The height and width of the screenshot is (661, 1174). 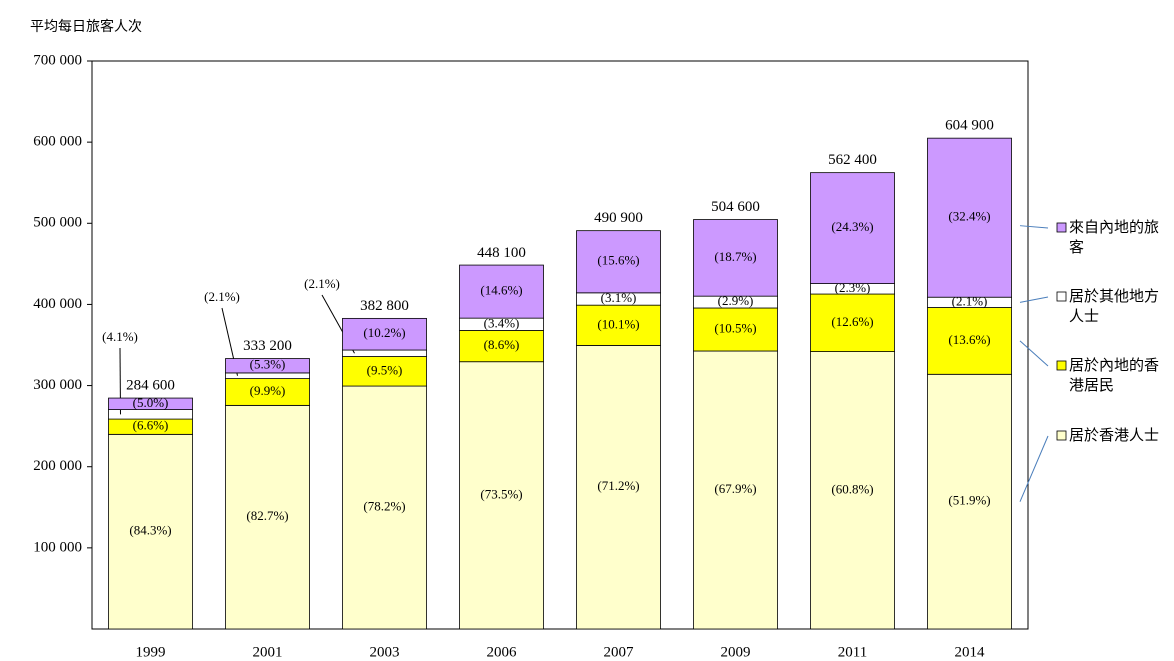 I want to click on total-label: 382 800, so click(x=384, y=306).